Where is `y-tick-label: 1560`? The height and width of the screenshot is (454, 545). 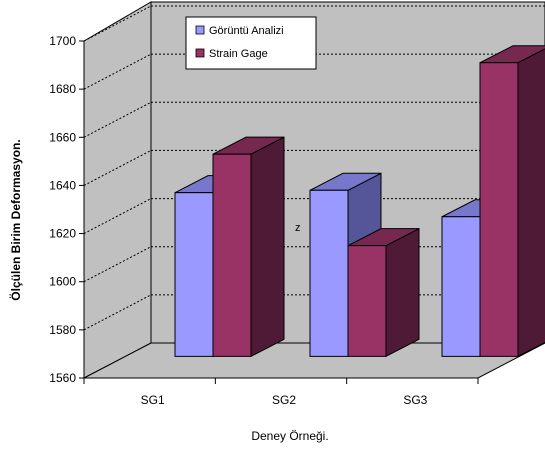
y-tick-label: 1560 is located at coordinates (62, 378).